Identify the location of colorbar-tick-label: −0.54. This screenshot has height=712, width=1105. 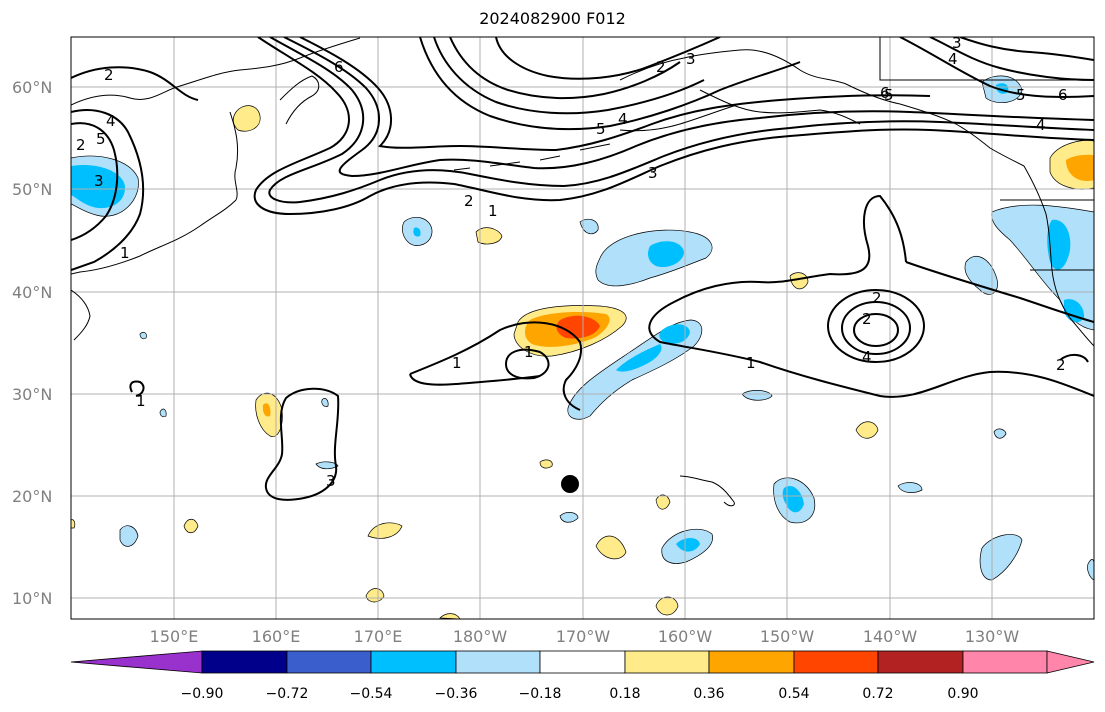
(371, 694).